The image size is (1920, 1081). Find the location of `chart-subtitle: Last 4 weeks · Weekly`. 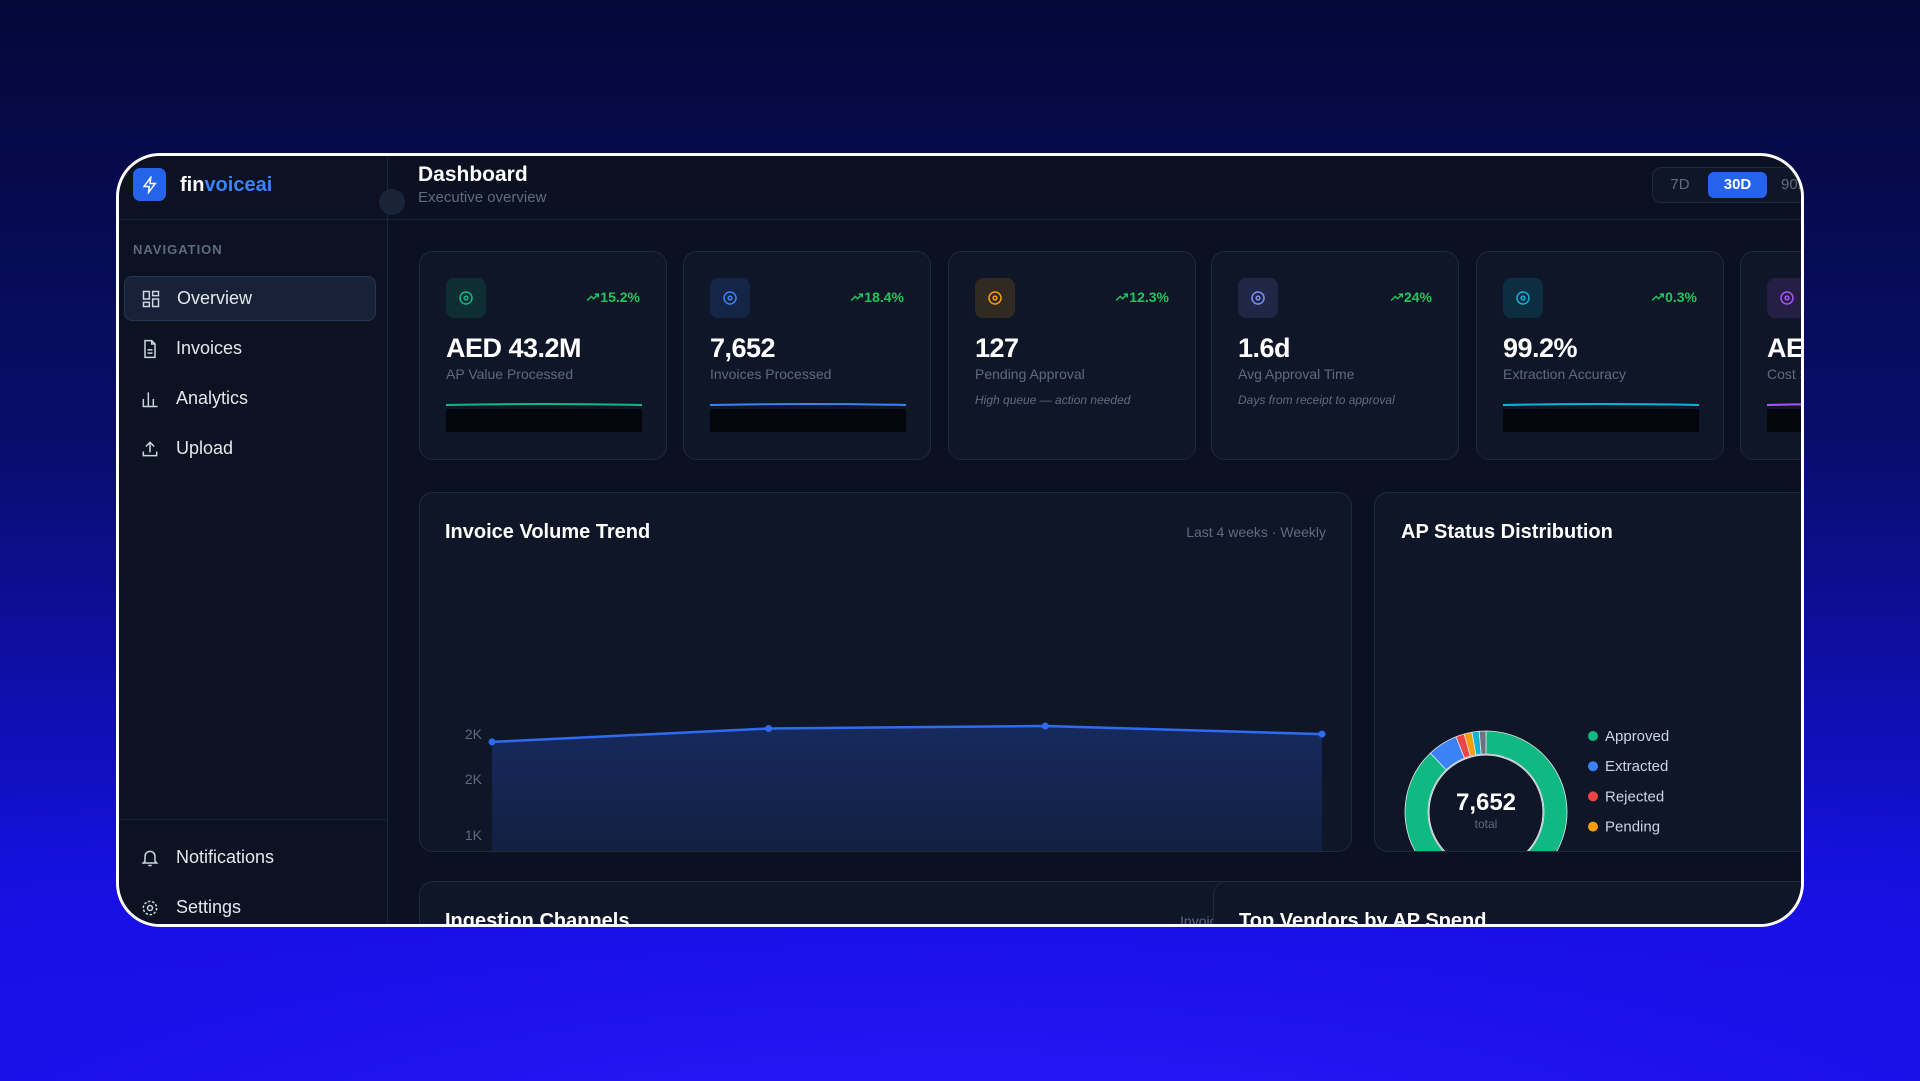

chart-subtitle: Last 4 weeks · Weekly is located at coordinates (1256, 532).